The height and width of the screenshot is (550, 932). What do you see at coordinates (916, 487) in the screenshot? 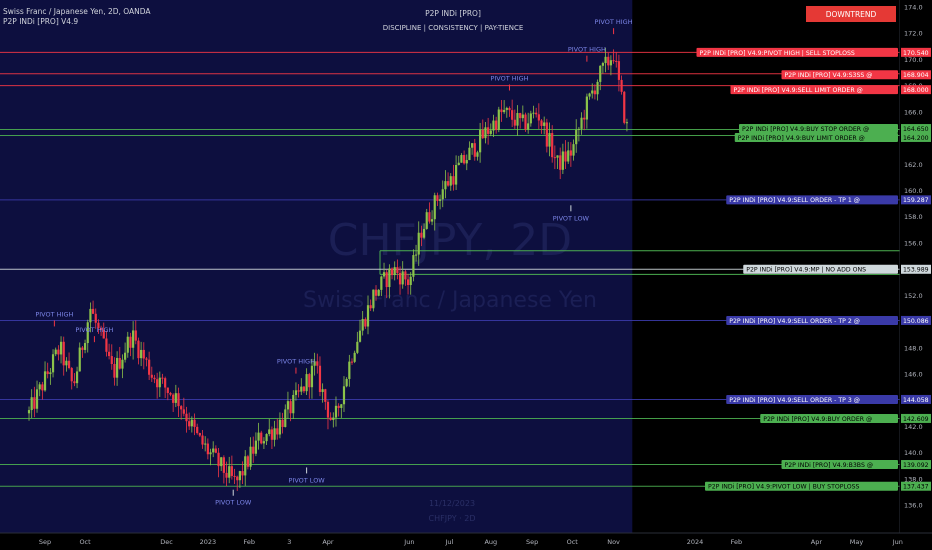
I see `value-tag-11: 137.437` at bounding box center [916, 487].